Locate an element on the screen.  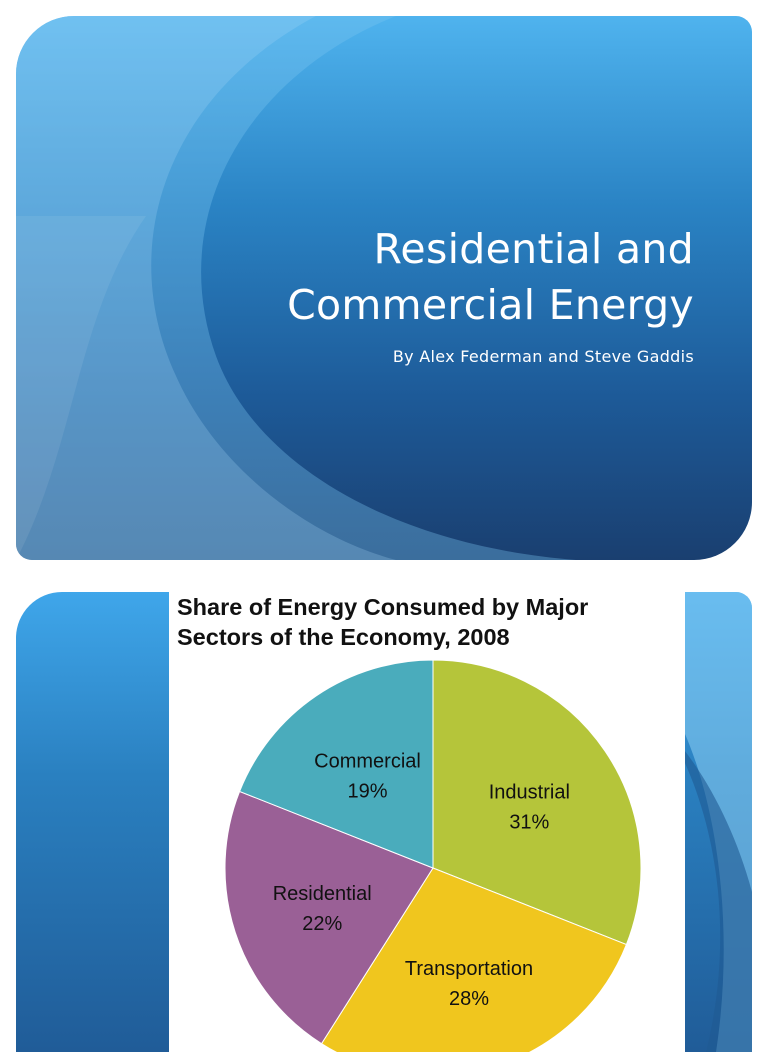
pie-slice-commercial is located at coordinates (336, 764).